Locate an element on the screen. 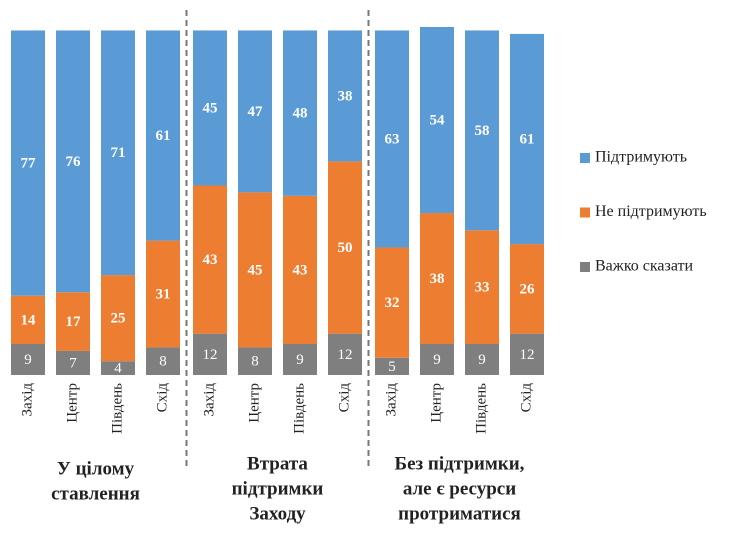  legend-label: Підтримують is located at coordinates (641, 157).